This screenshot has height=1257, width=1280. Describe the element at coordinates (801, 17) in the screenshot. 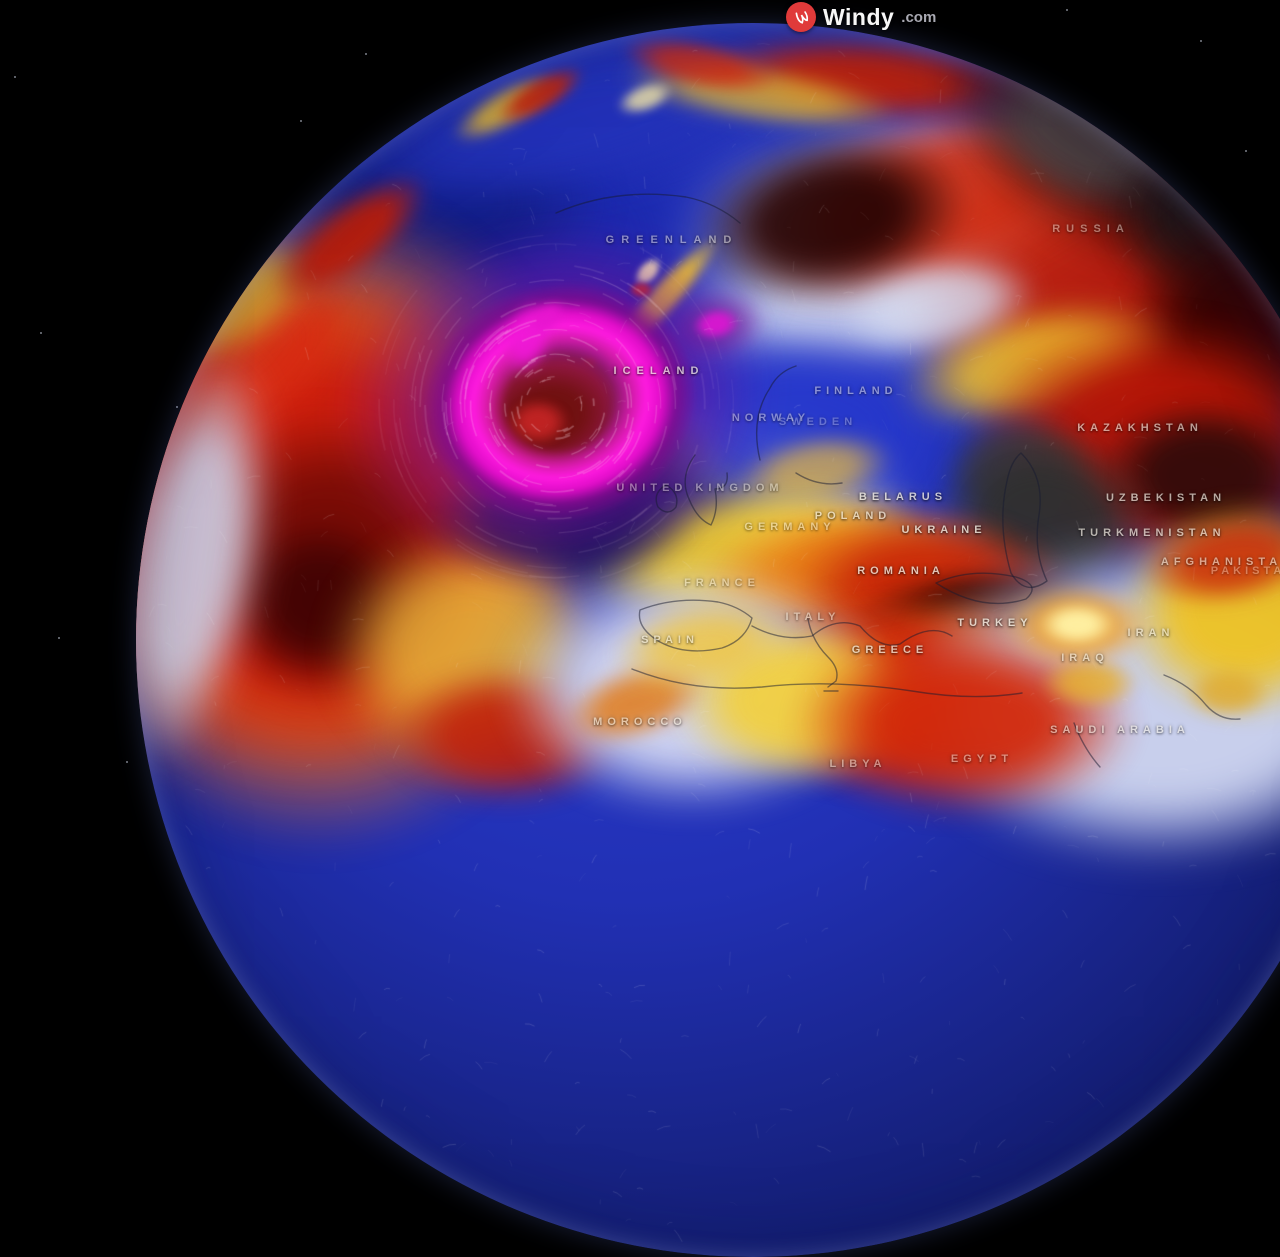

I see `windy-swirl-icon` at that location.